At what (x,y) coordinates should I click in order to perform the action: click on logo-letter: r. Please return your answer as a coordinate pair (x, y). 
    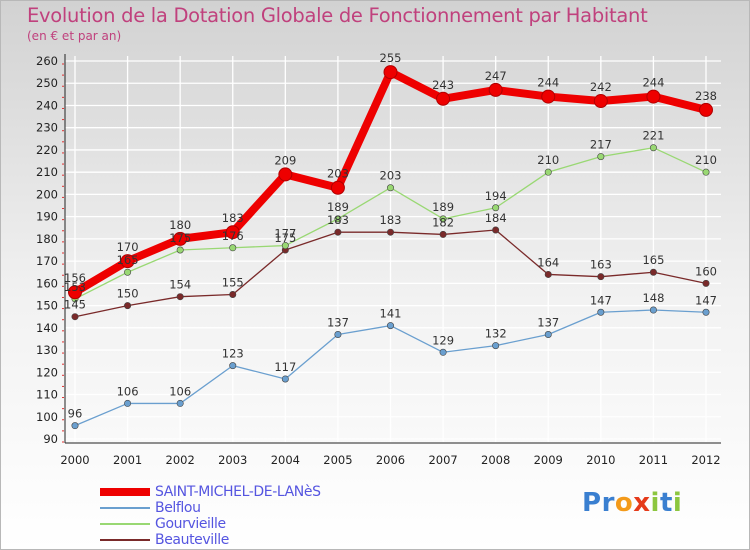
    Looking at the image, I should click on (608, 503).